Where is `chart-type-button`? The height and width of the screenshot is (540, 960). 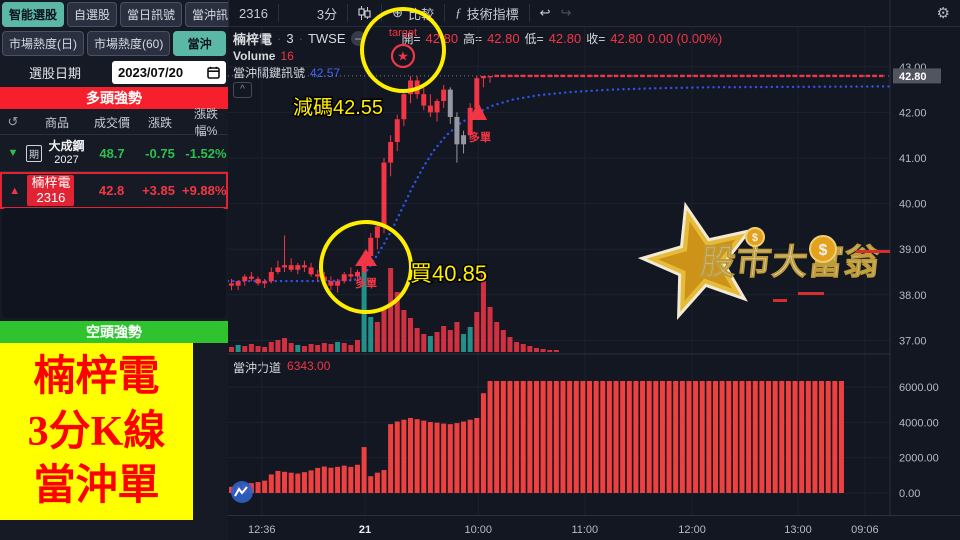 chart-type-button is located at coordinates (364, 13).